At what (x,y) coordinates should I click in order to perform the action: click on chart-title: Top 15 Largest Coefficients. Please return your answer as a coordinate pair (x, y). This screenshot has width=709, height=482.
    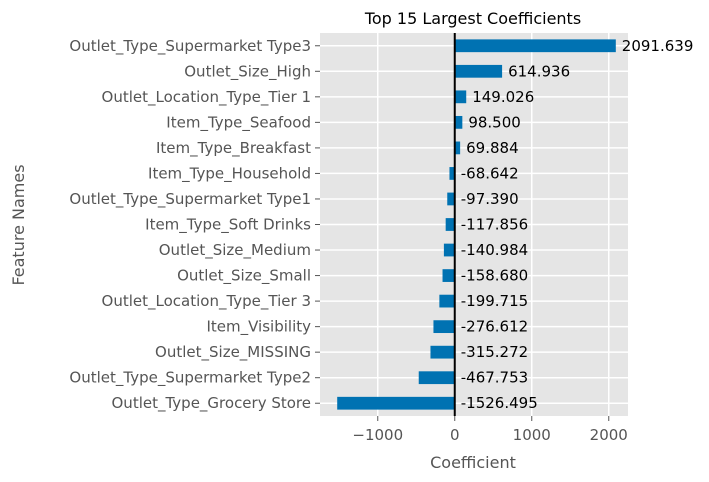
    Looking at the image, I should click on (472, 18).